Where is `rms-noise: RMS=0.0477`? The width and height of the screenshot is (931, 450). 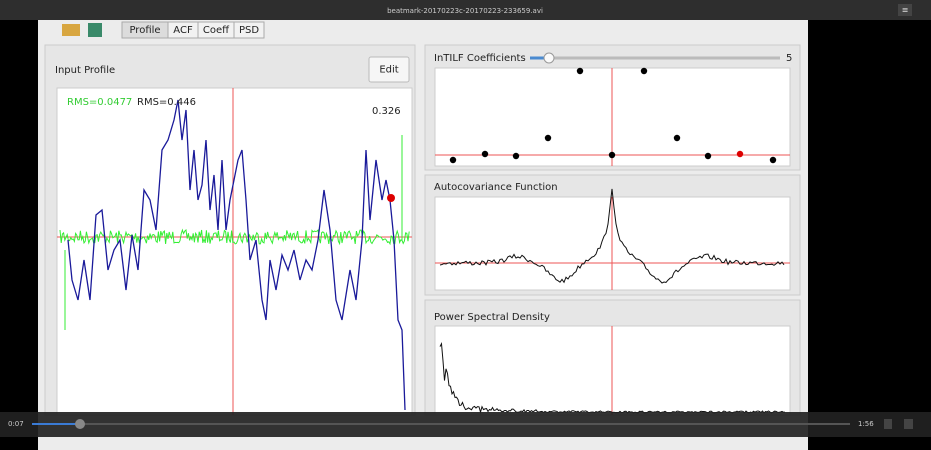 rms-noise: RMS=0.0477 is located at coordinates (99, 102).